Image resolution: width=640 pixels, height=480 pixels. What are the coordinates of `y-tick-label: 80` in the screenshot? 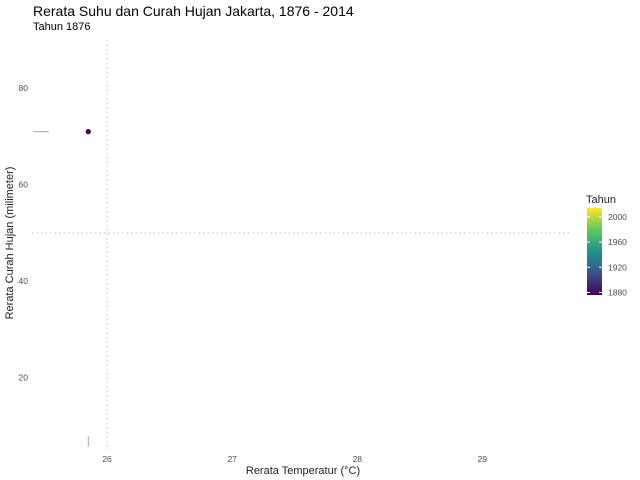 It's located at (24, 88).